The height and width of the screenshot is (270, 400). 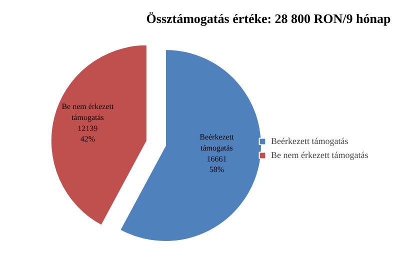 I want to click on legend-label: Beérkezett támogatás, so click(x=309, y=141).